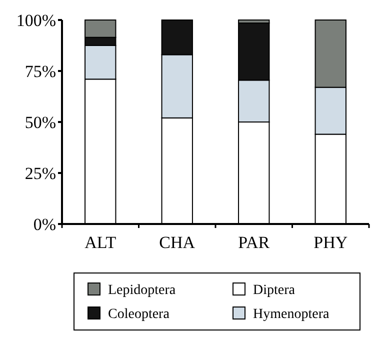 The image size is (377, 341). Describe the element at coordinates (291, 314) in the screenshot. I see `legend-label: Hymenoptera` at that location.